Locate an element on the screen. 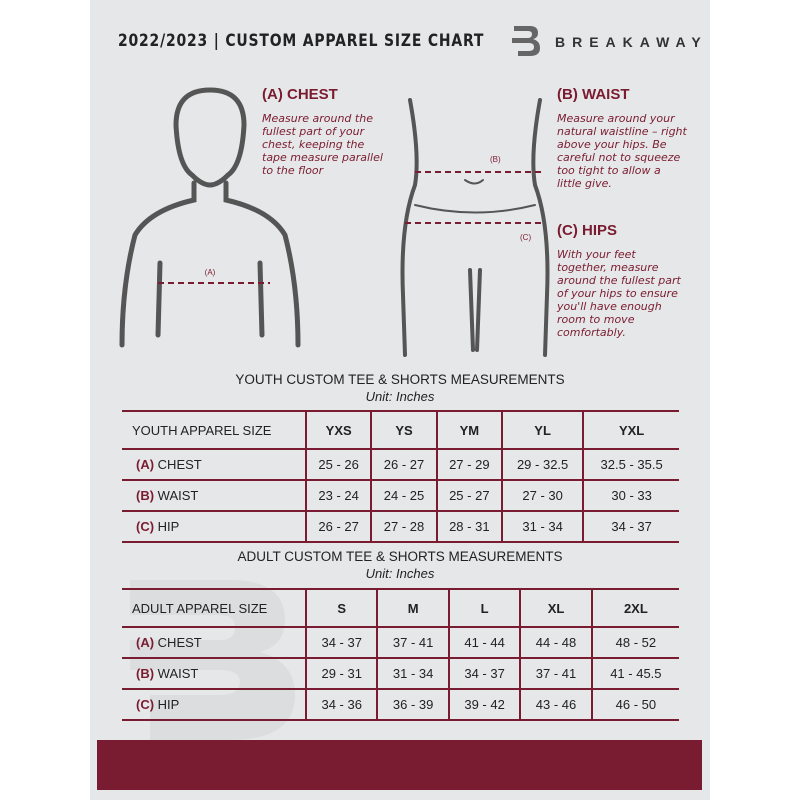 The height and width of the screenshot is (800, 800). column-header: YXS is located at coordinates (338, 430).